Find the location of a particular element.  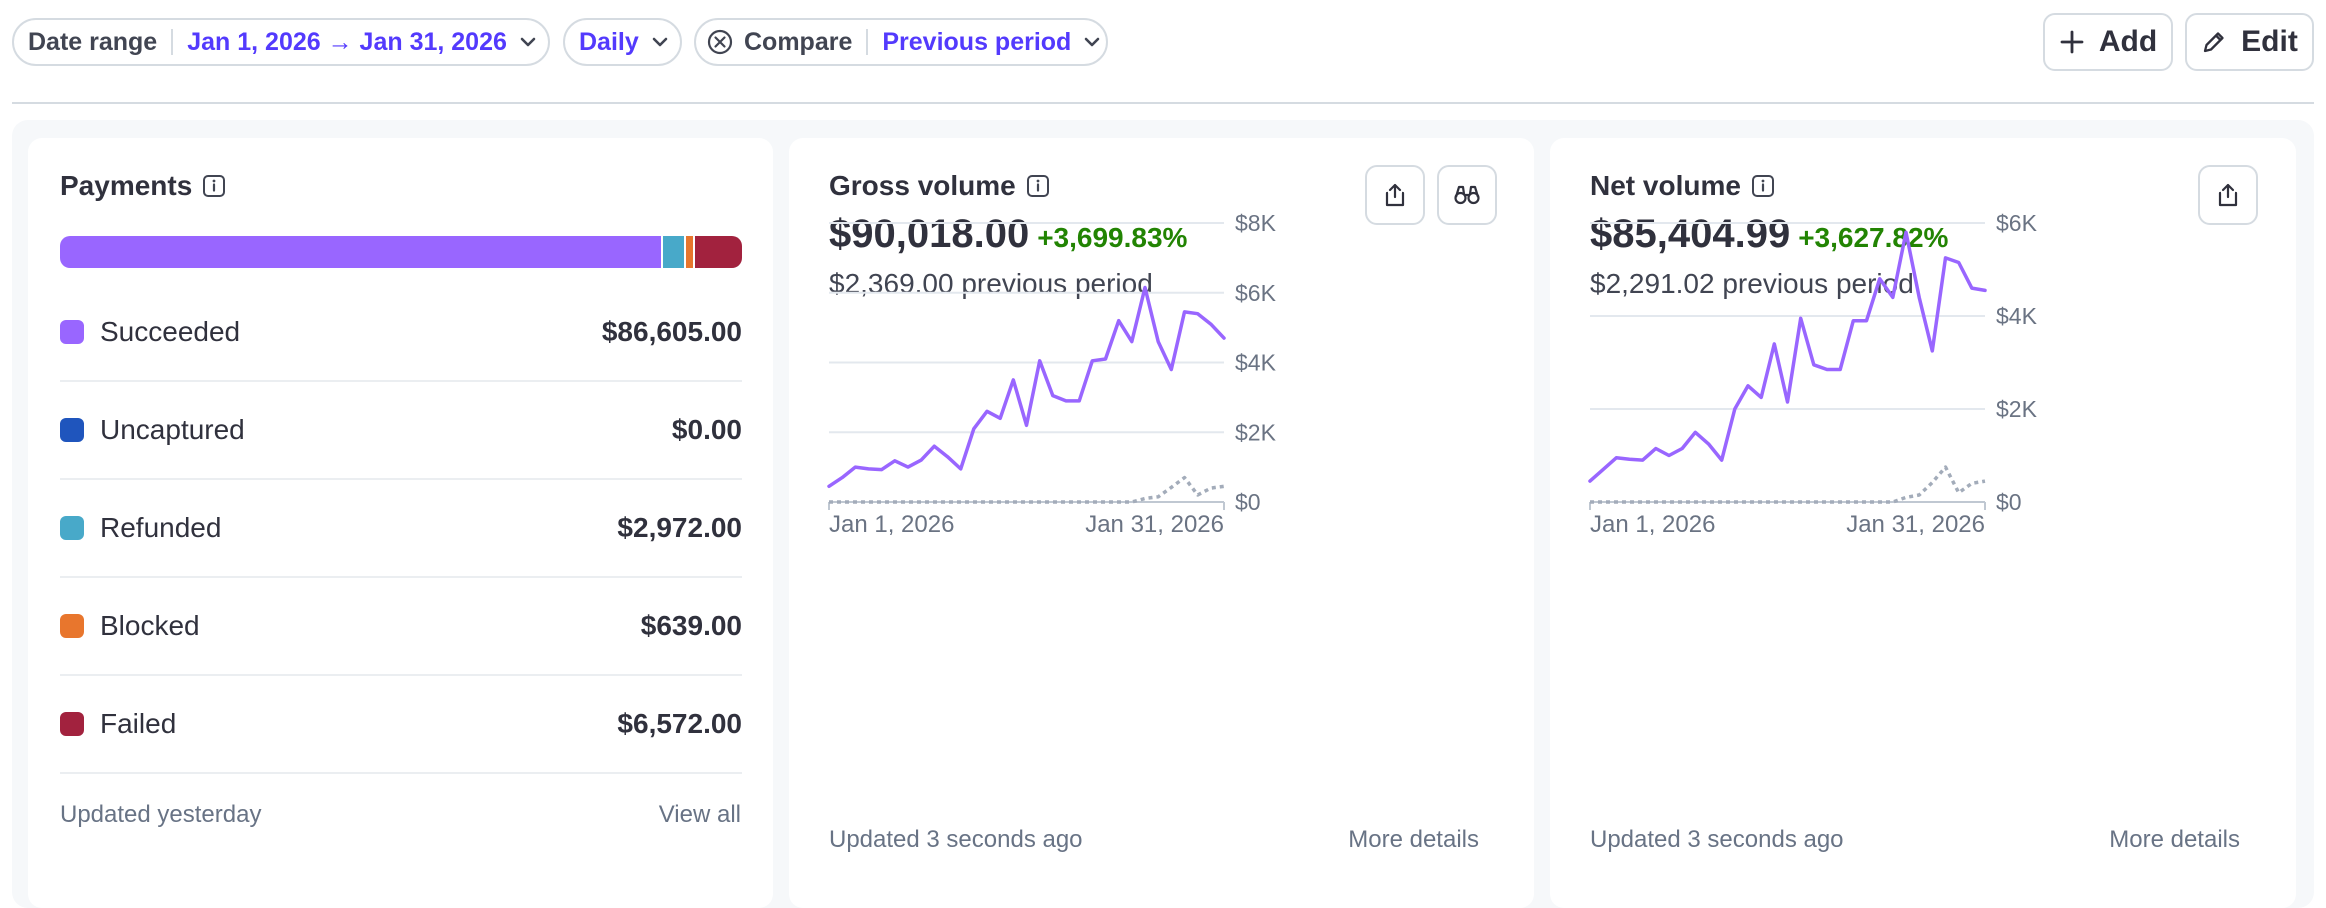

row-amount: $86,605.00 is located at coordinates (671, 331).